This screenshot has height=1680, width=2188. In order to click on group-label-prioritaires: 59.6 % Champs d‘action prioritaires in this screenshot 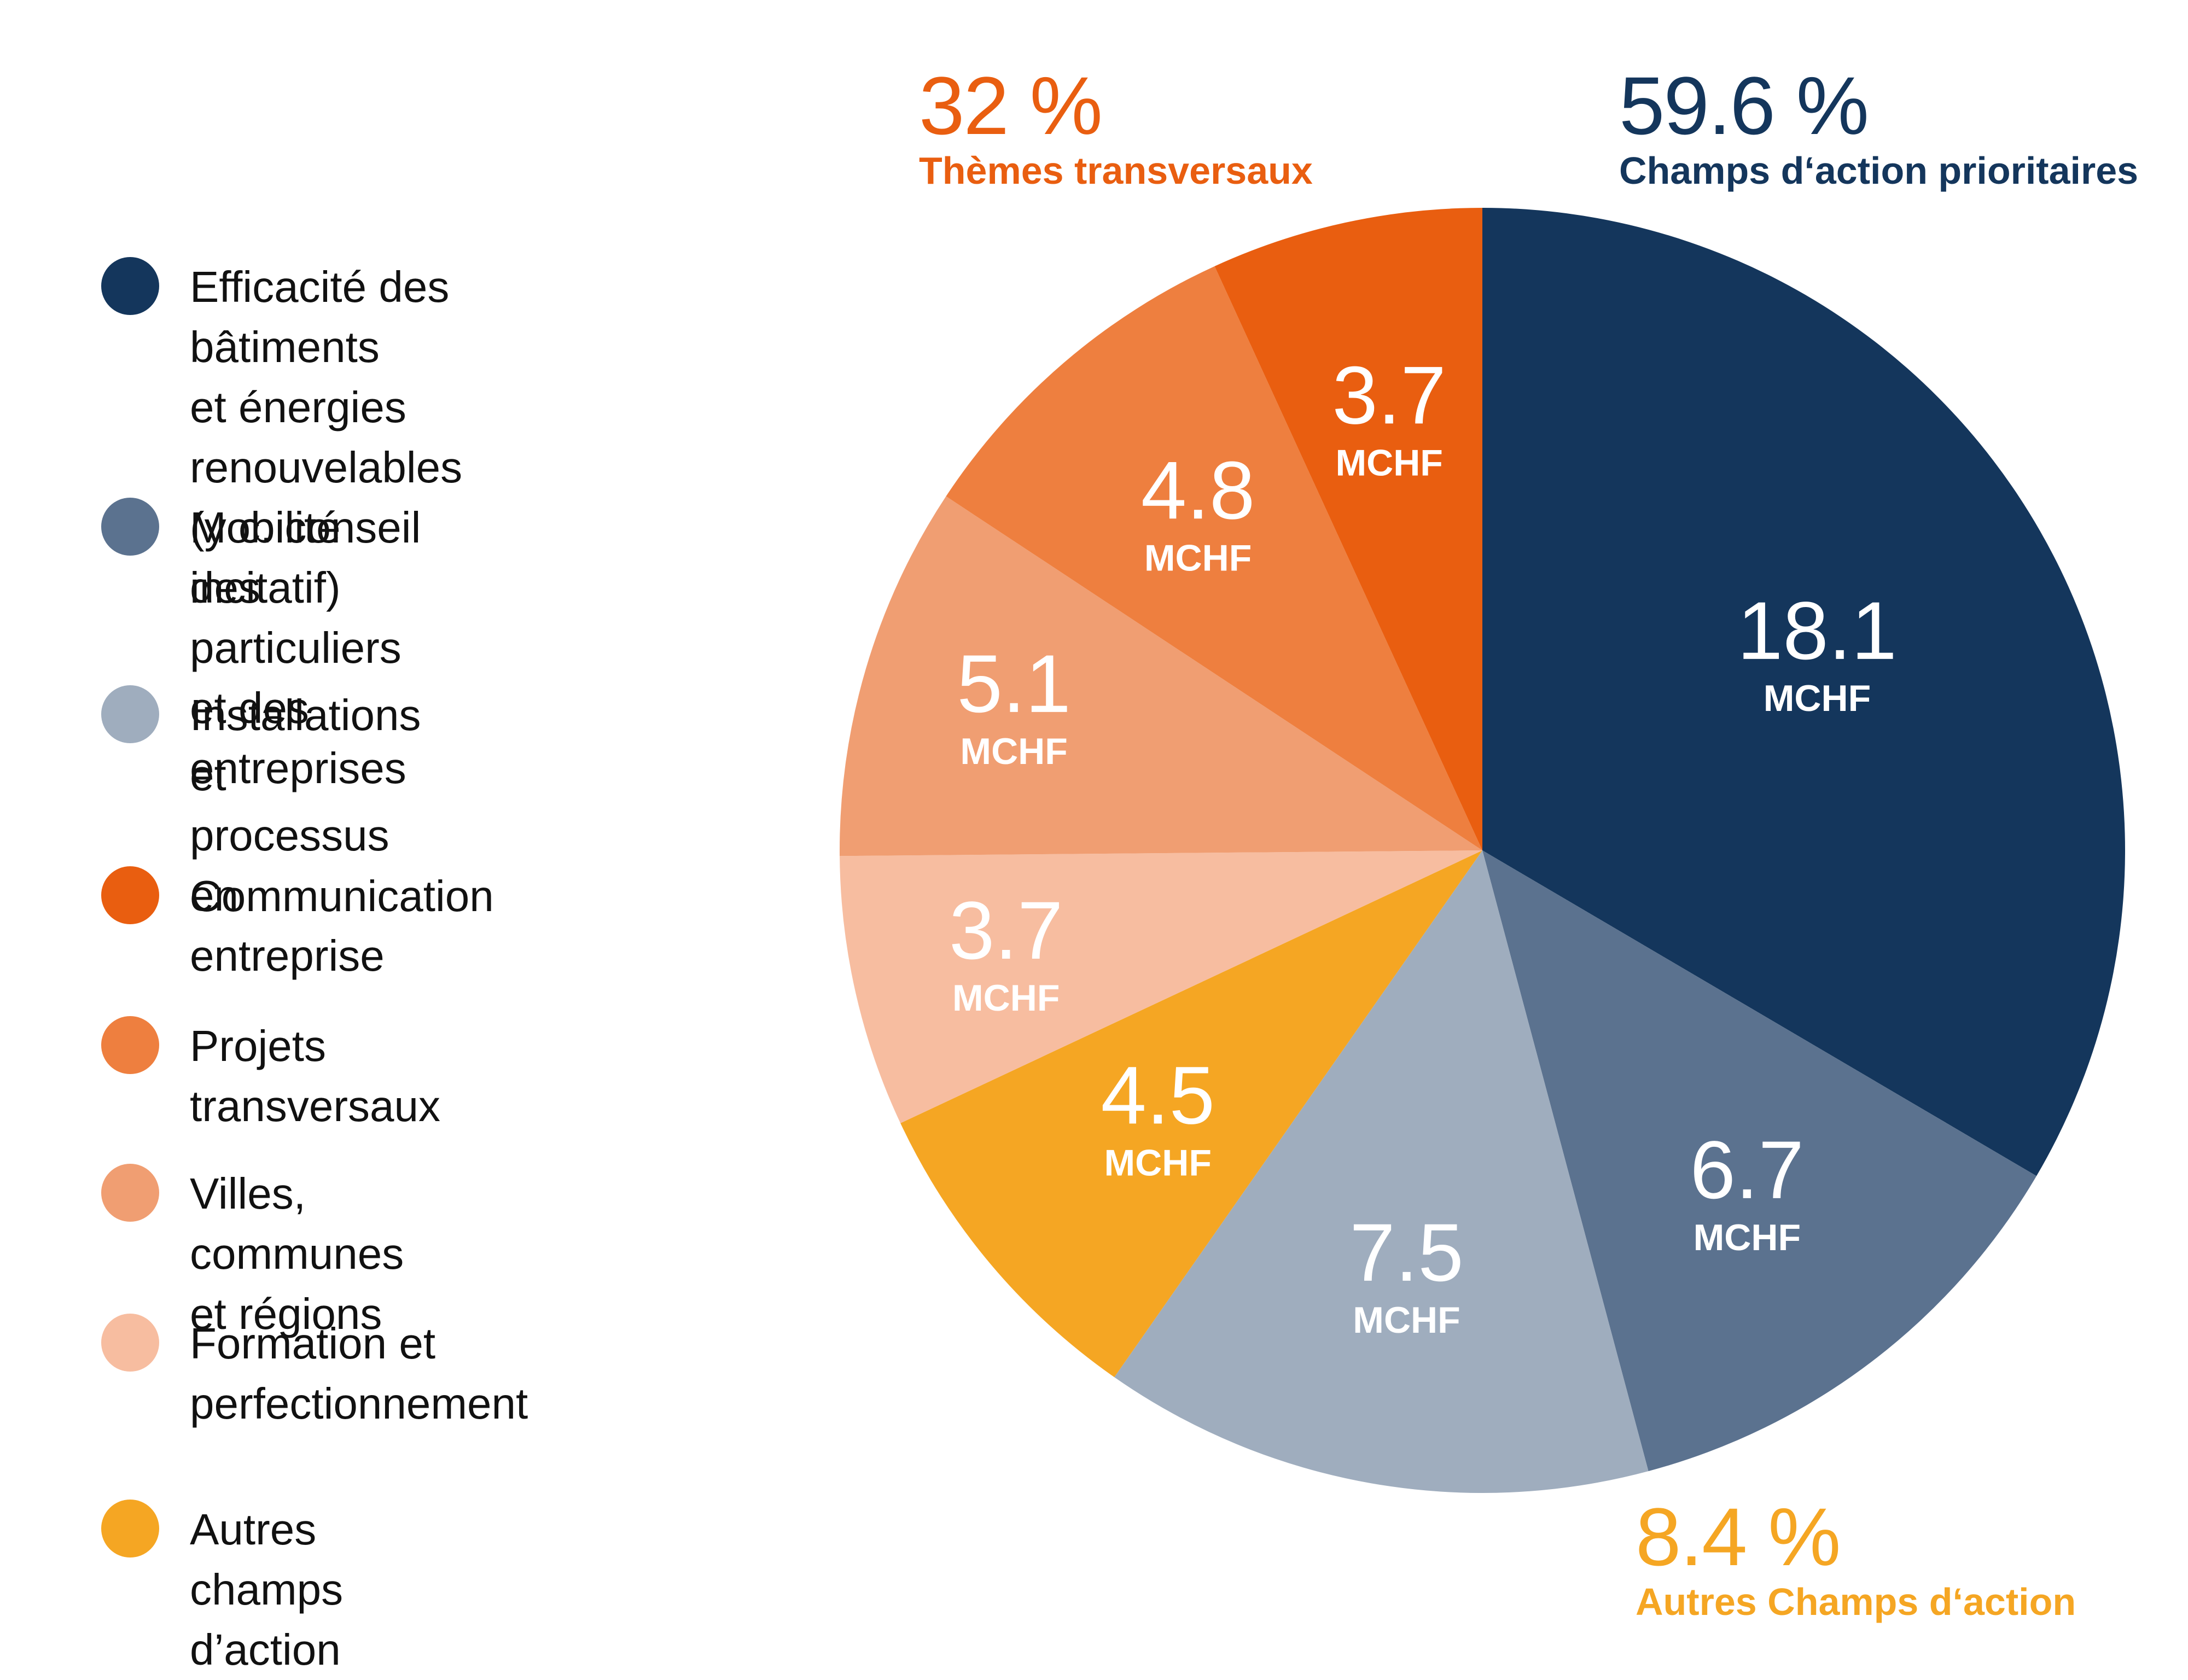, I will do `click(1878, 128)`.